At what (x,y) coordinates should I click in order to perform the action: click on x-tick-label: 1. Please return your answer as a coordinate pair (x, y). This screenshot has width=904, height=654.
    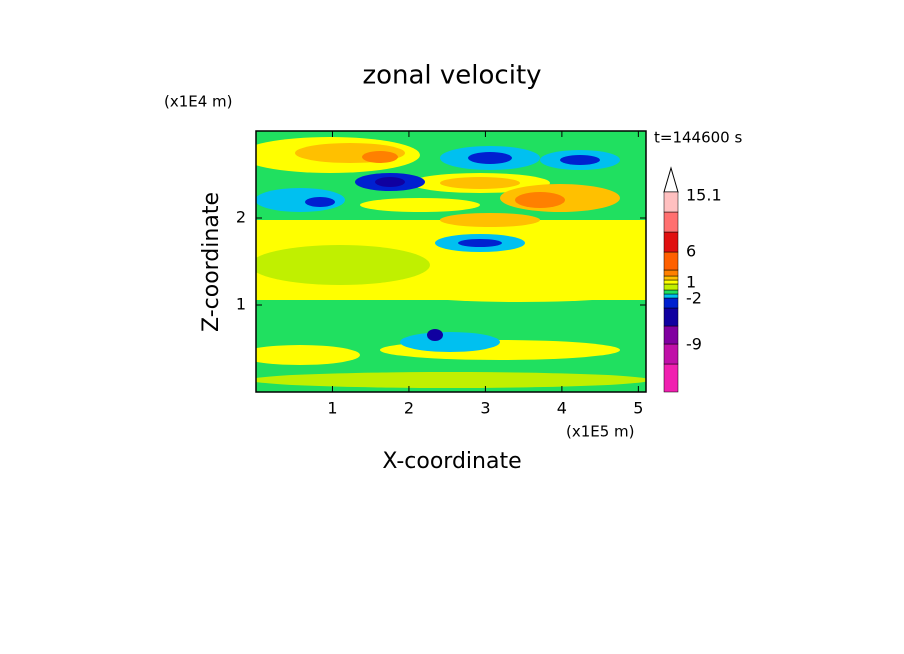
    Looking at the image, I should click on (332, 408).